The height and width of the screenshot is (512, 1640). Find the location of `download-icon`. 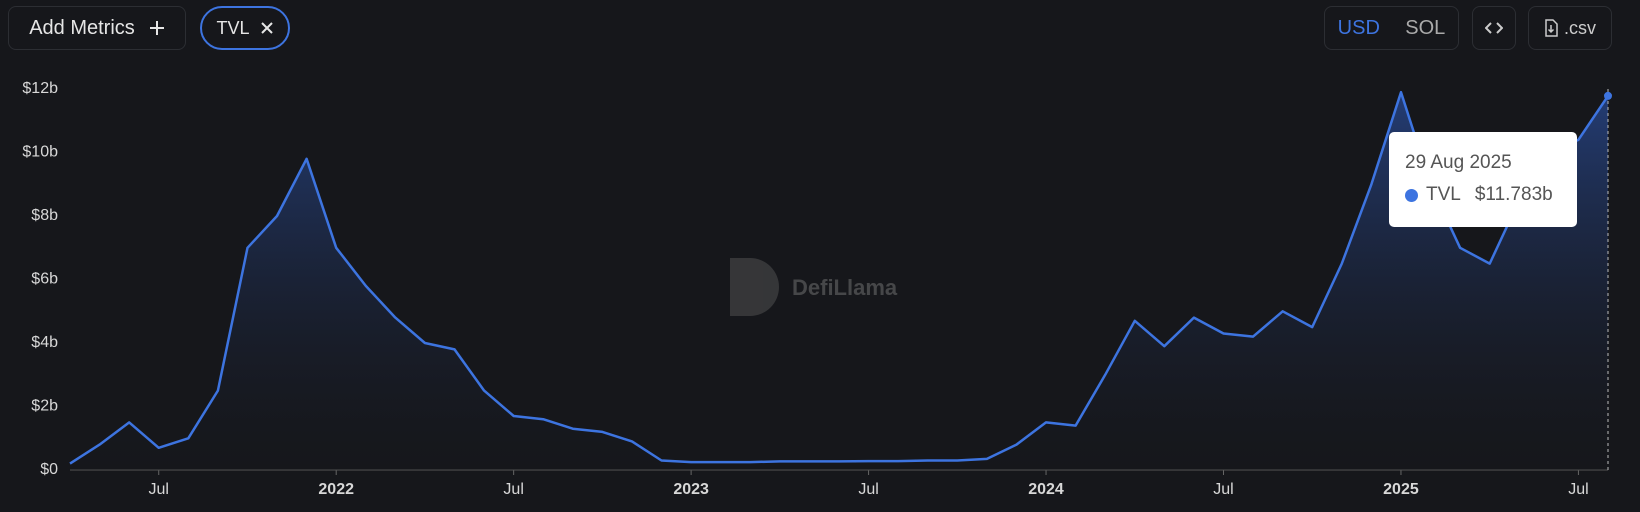

download-icon is located at coordinates (1551, 28).